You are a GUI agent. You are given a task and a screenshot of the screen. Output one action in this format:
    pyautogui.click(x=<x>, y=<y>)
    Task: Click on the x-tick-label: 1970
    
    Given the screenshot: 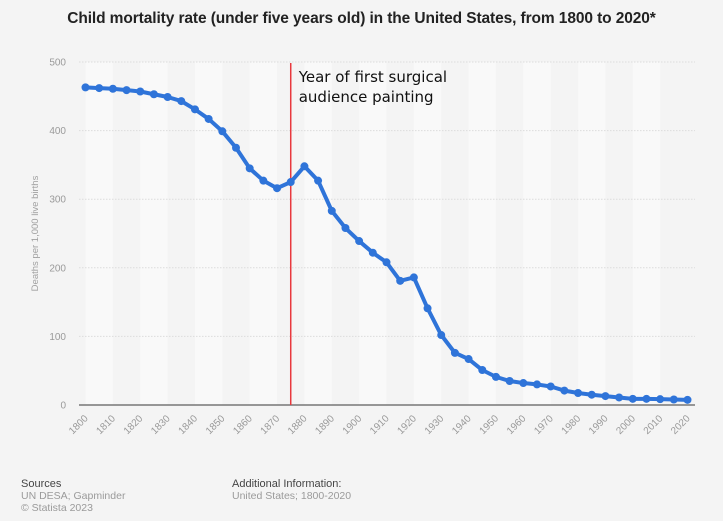 What is the action you would take?
    pyautogui.click(x=544, y=425)
    